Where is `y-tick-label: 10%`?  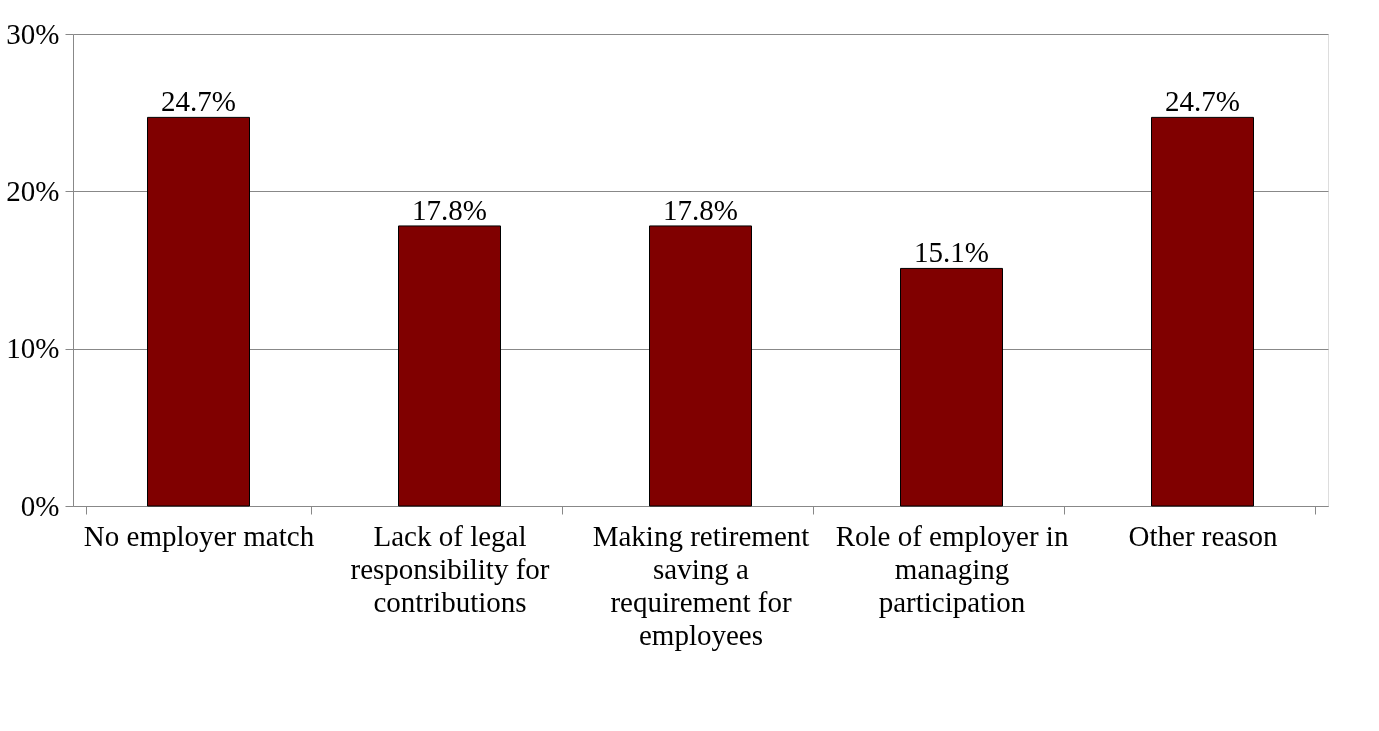
y-tick-label: 10% is located at coordinates (33, 348).